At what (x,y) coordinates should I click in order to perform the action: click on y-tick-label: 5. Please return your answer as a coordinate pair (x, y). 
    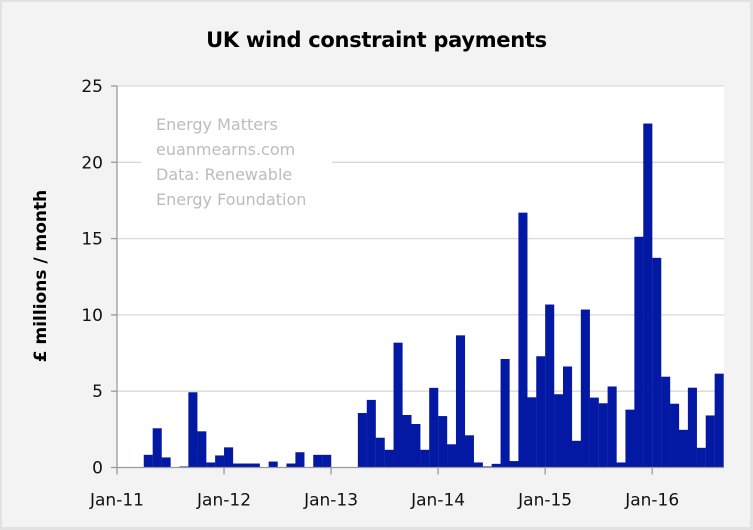
    Looking at the image, I should click on (97, 392).